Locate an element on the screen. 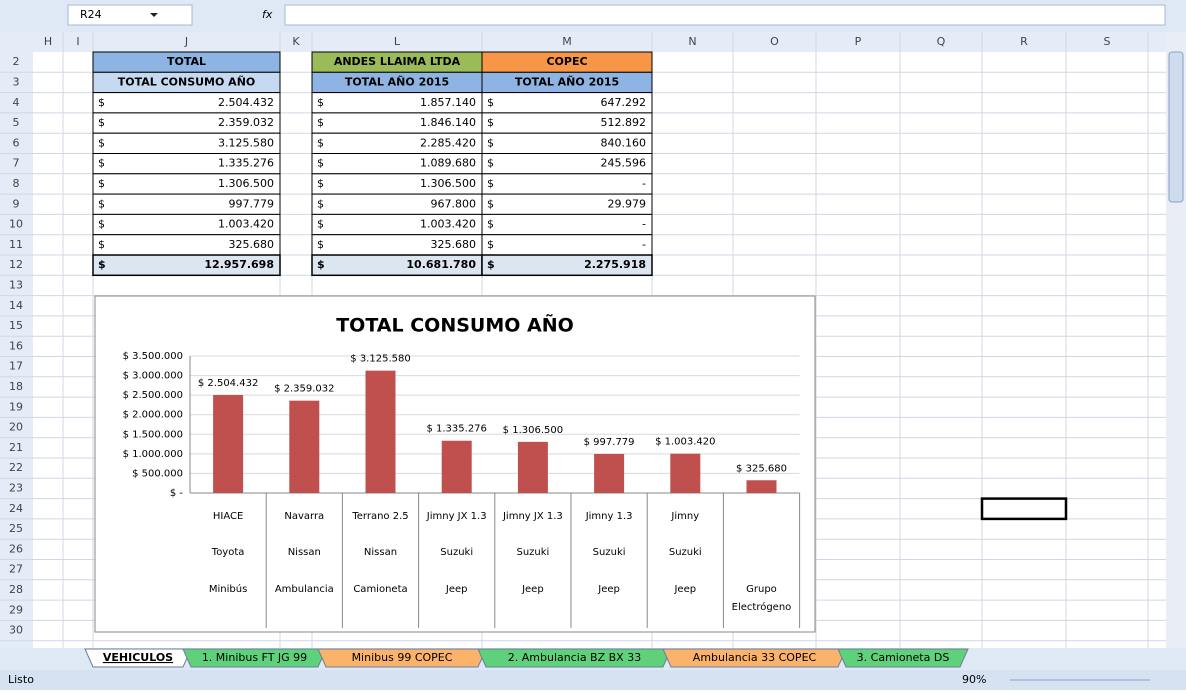  table-header: COPEC is located at coordinates (566, 61).